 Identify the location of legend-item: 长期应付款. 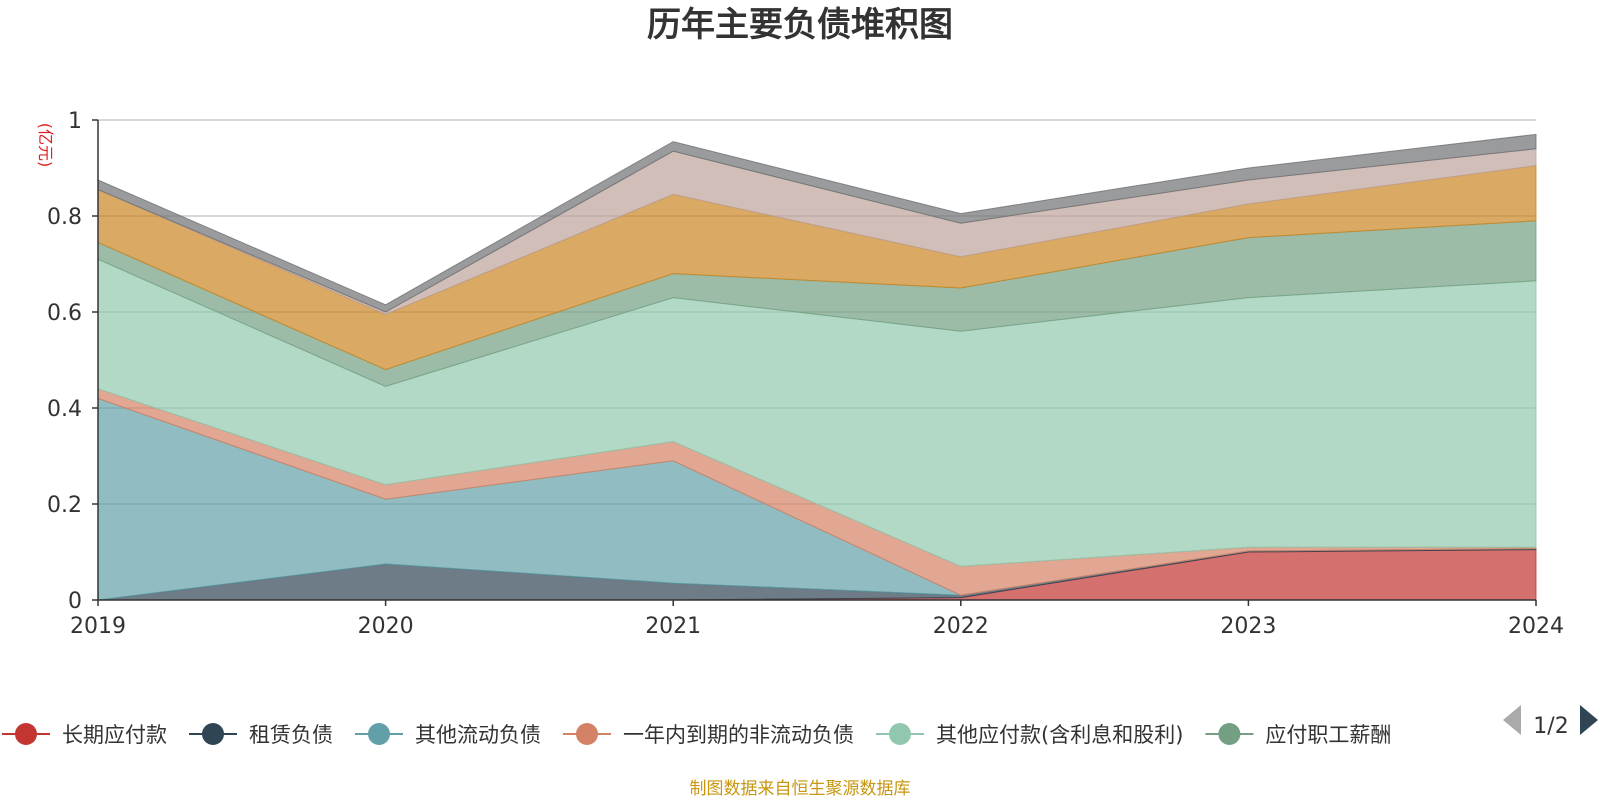
(84, 735).